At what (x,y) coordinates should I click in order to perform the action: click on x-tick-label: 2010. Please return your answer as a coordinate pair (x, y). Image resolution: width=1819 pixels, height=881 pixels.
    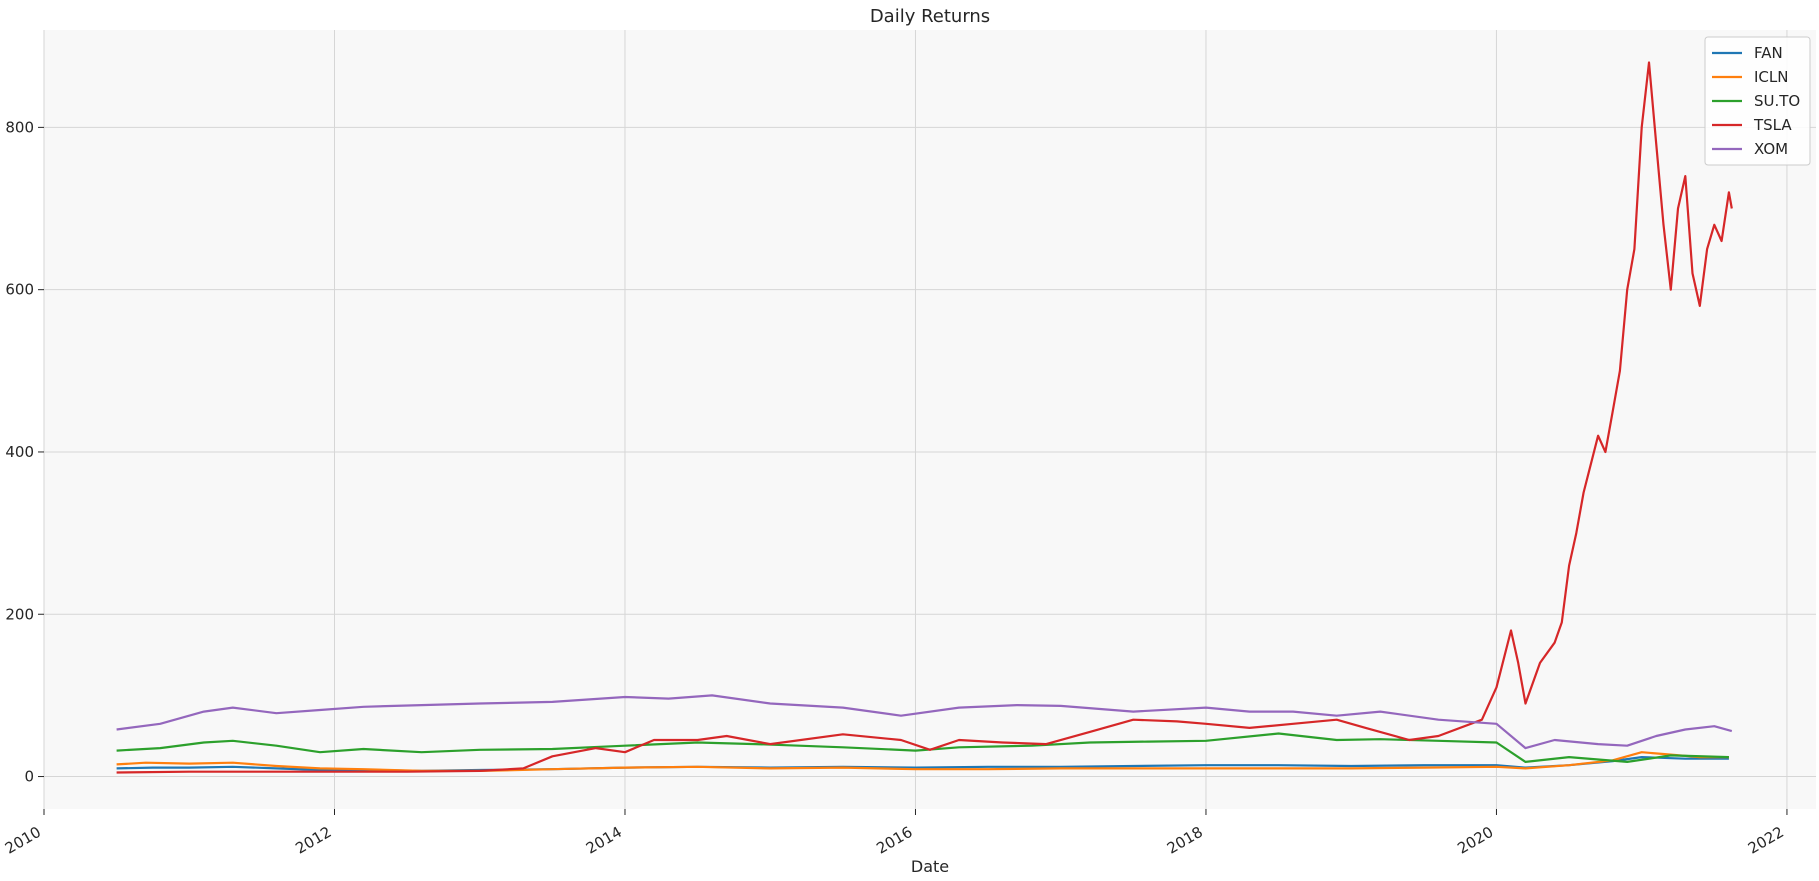
    Looking at the image, I should click on (23, 840).